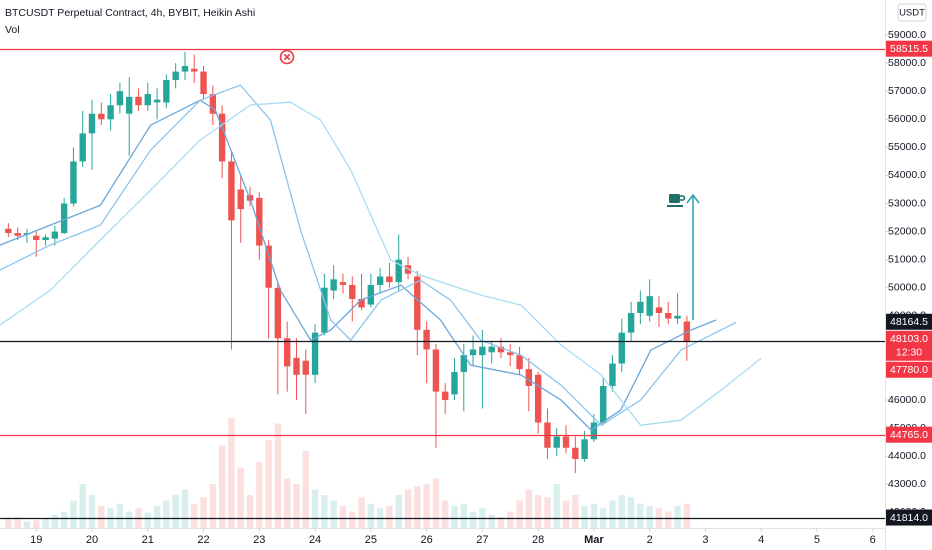 The image size is (932, 550). I want to click on y-tick-label: 46000.0, so click(907, 400).